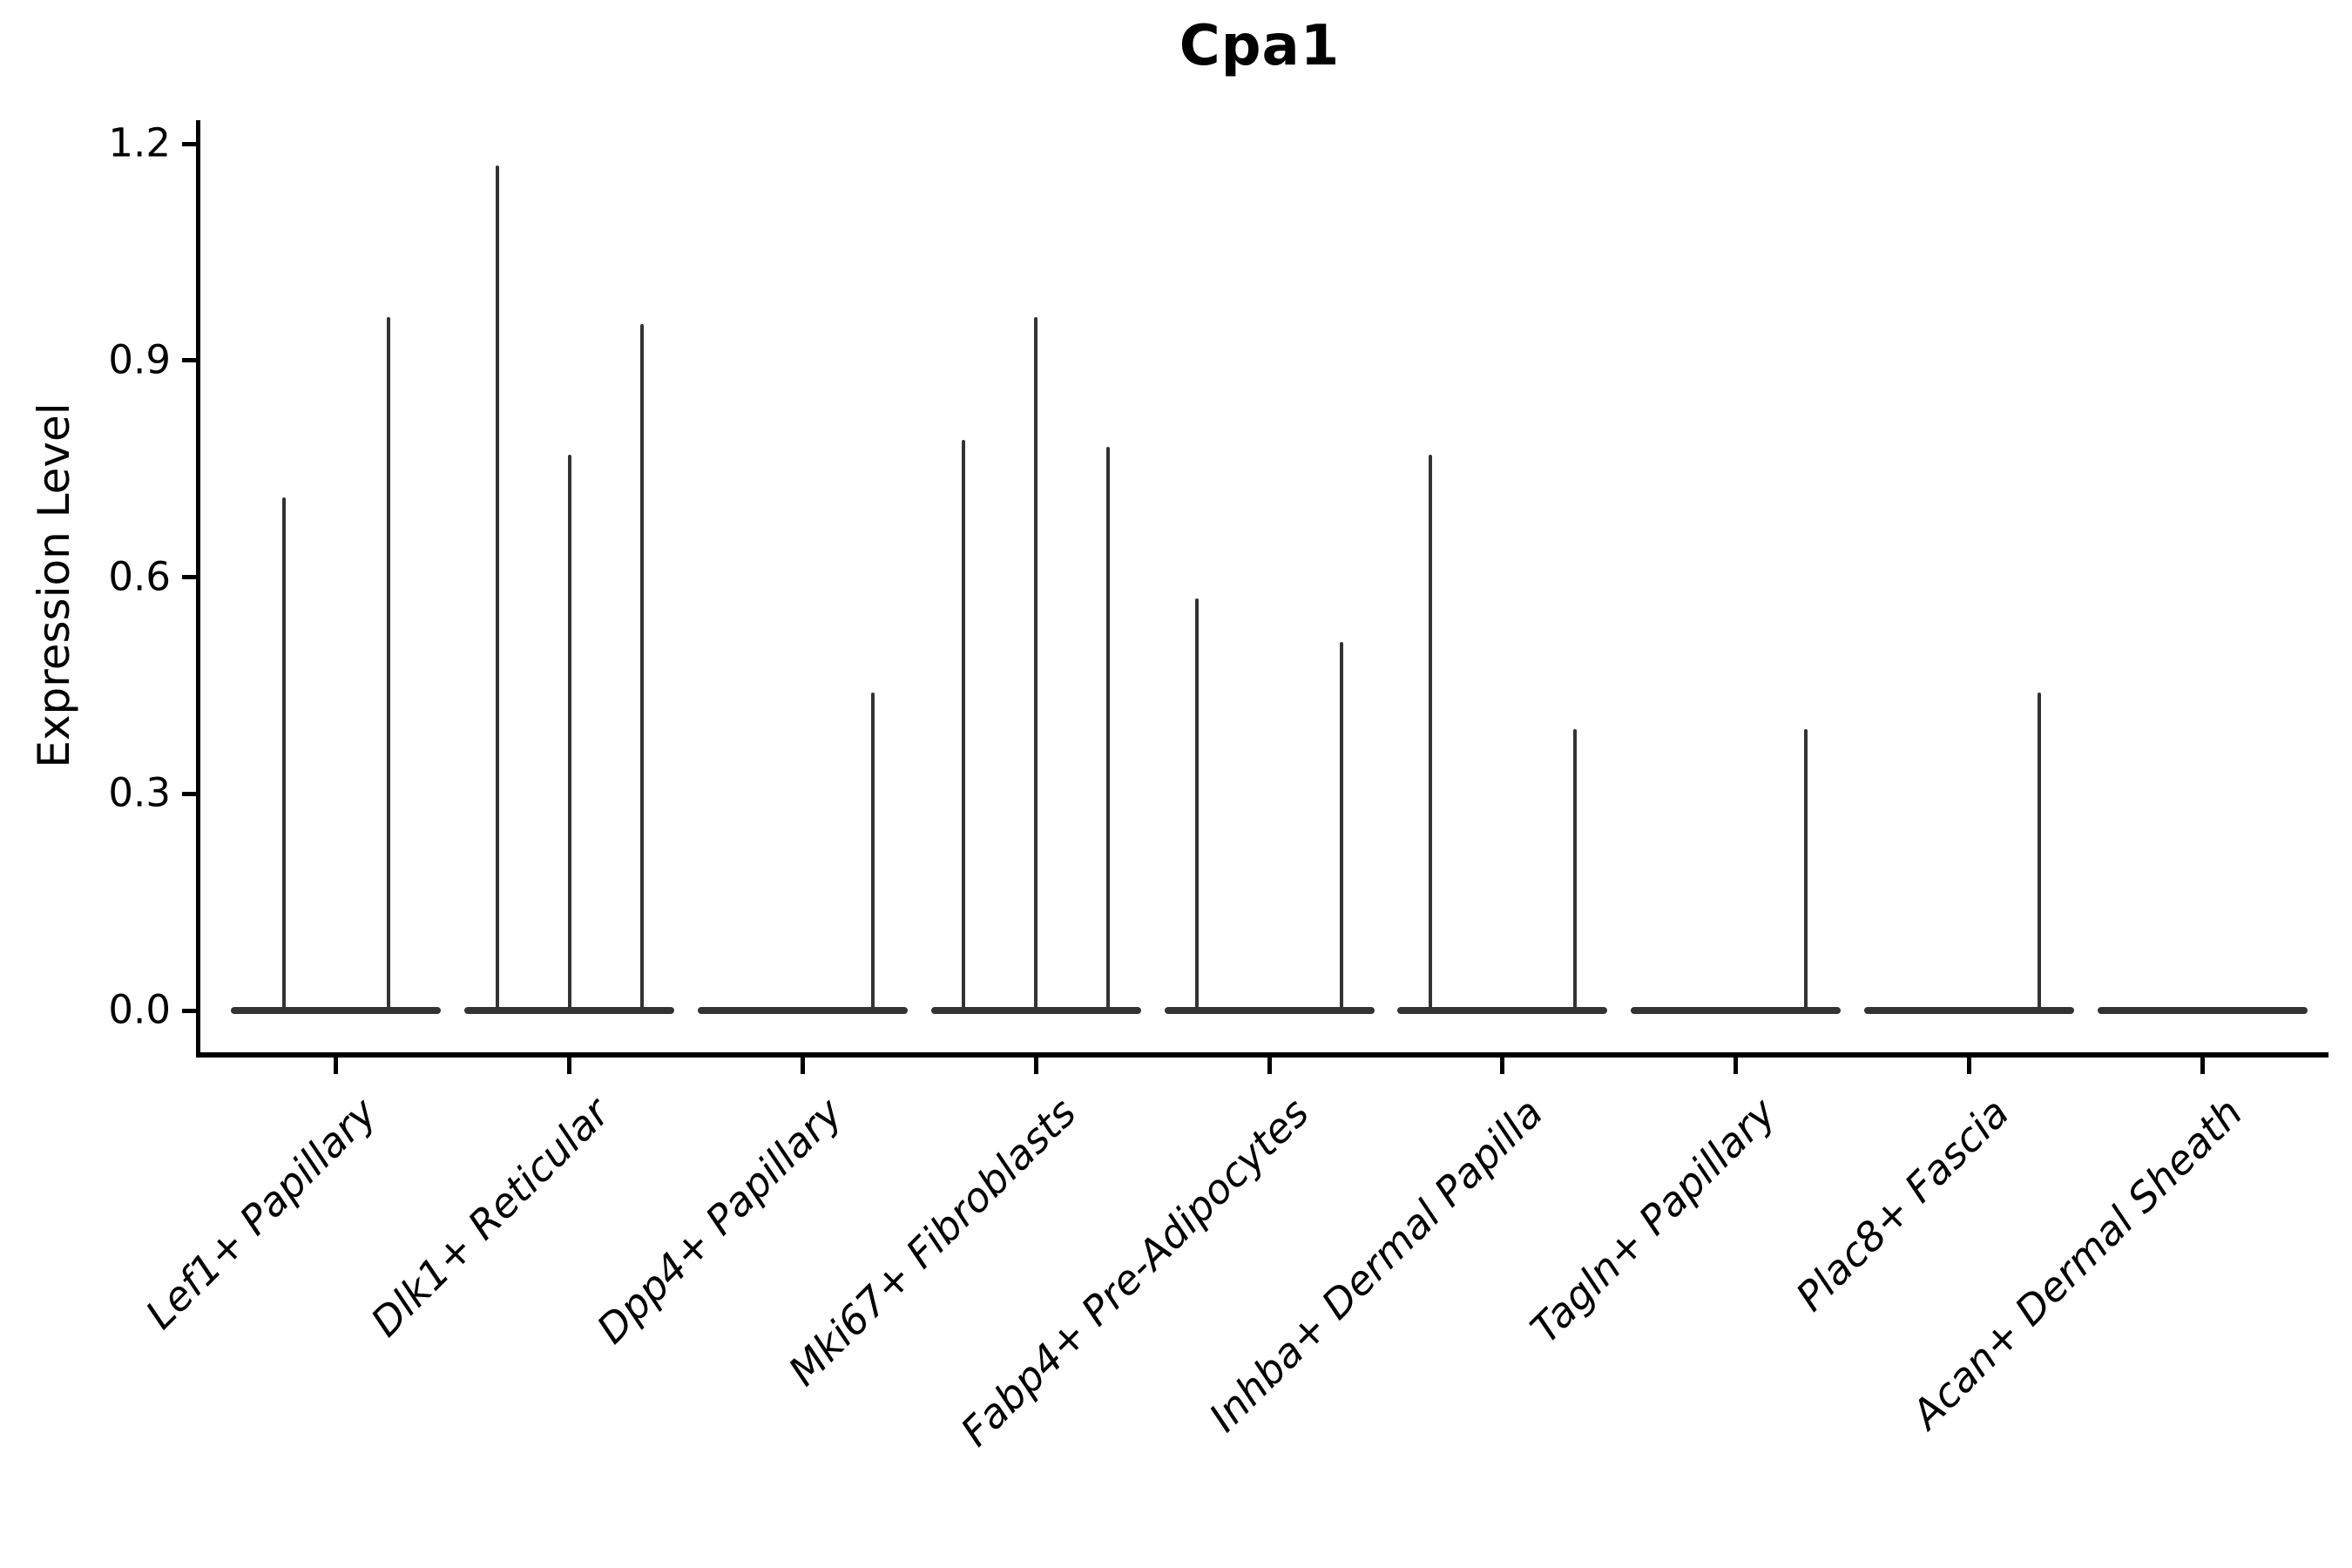  Describe the element at coordinates (139, 1009) in the screenshot. I see `y-tick-label: 0.0` at that location.